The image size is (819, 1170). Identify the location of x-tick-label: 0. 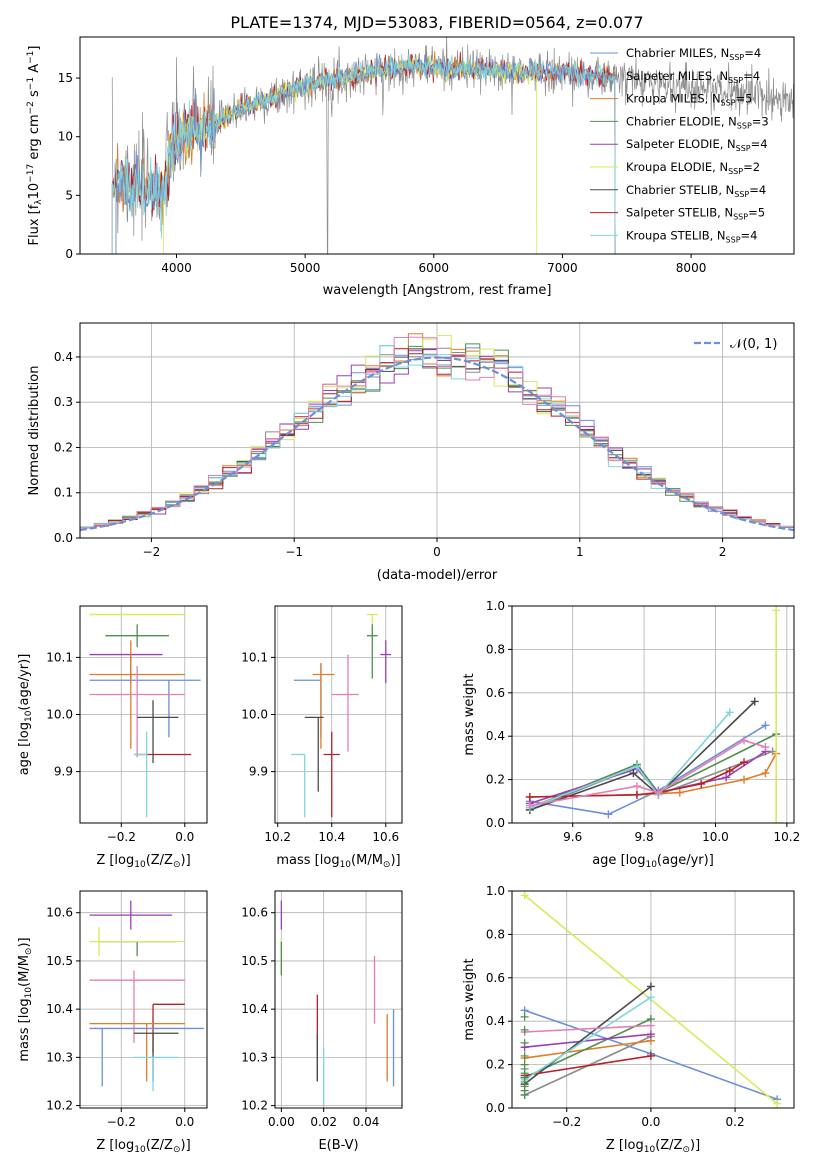
(437, 552).